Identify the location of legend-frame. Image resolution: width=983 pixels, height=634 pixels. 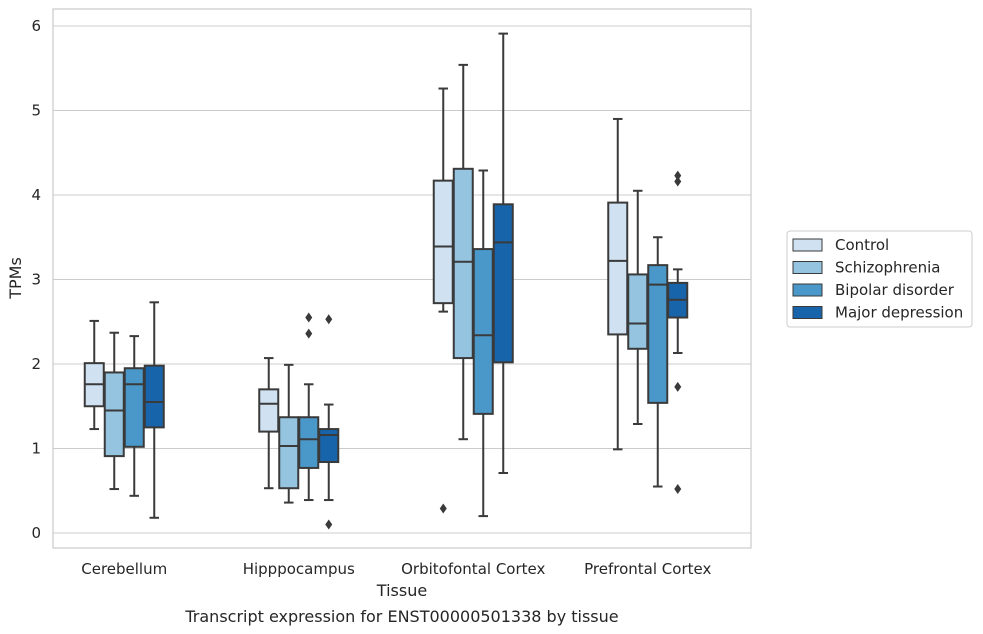
(879, 279).